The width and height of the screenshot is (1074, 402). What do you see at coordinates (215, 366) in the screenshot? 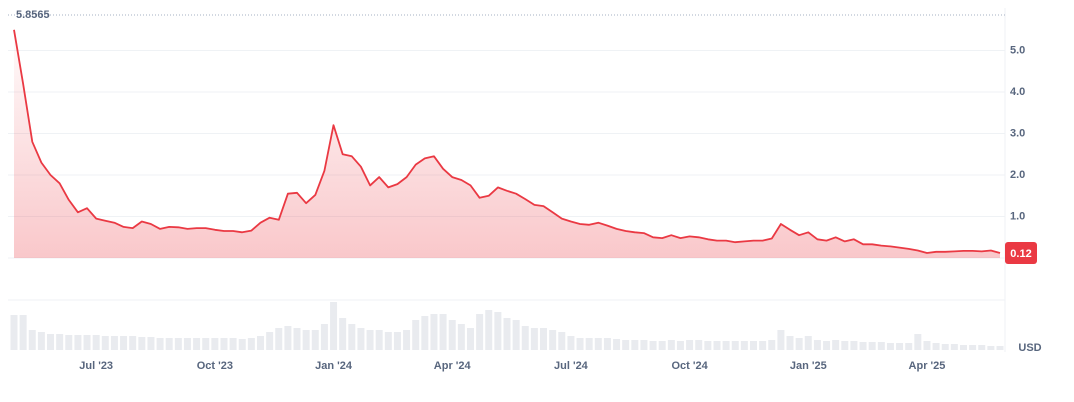
I see `x-tick-label: Oct '23` at bounding box center [215, 366].